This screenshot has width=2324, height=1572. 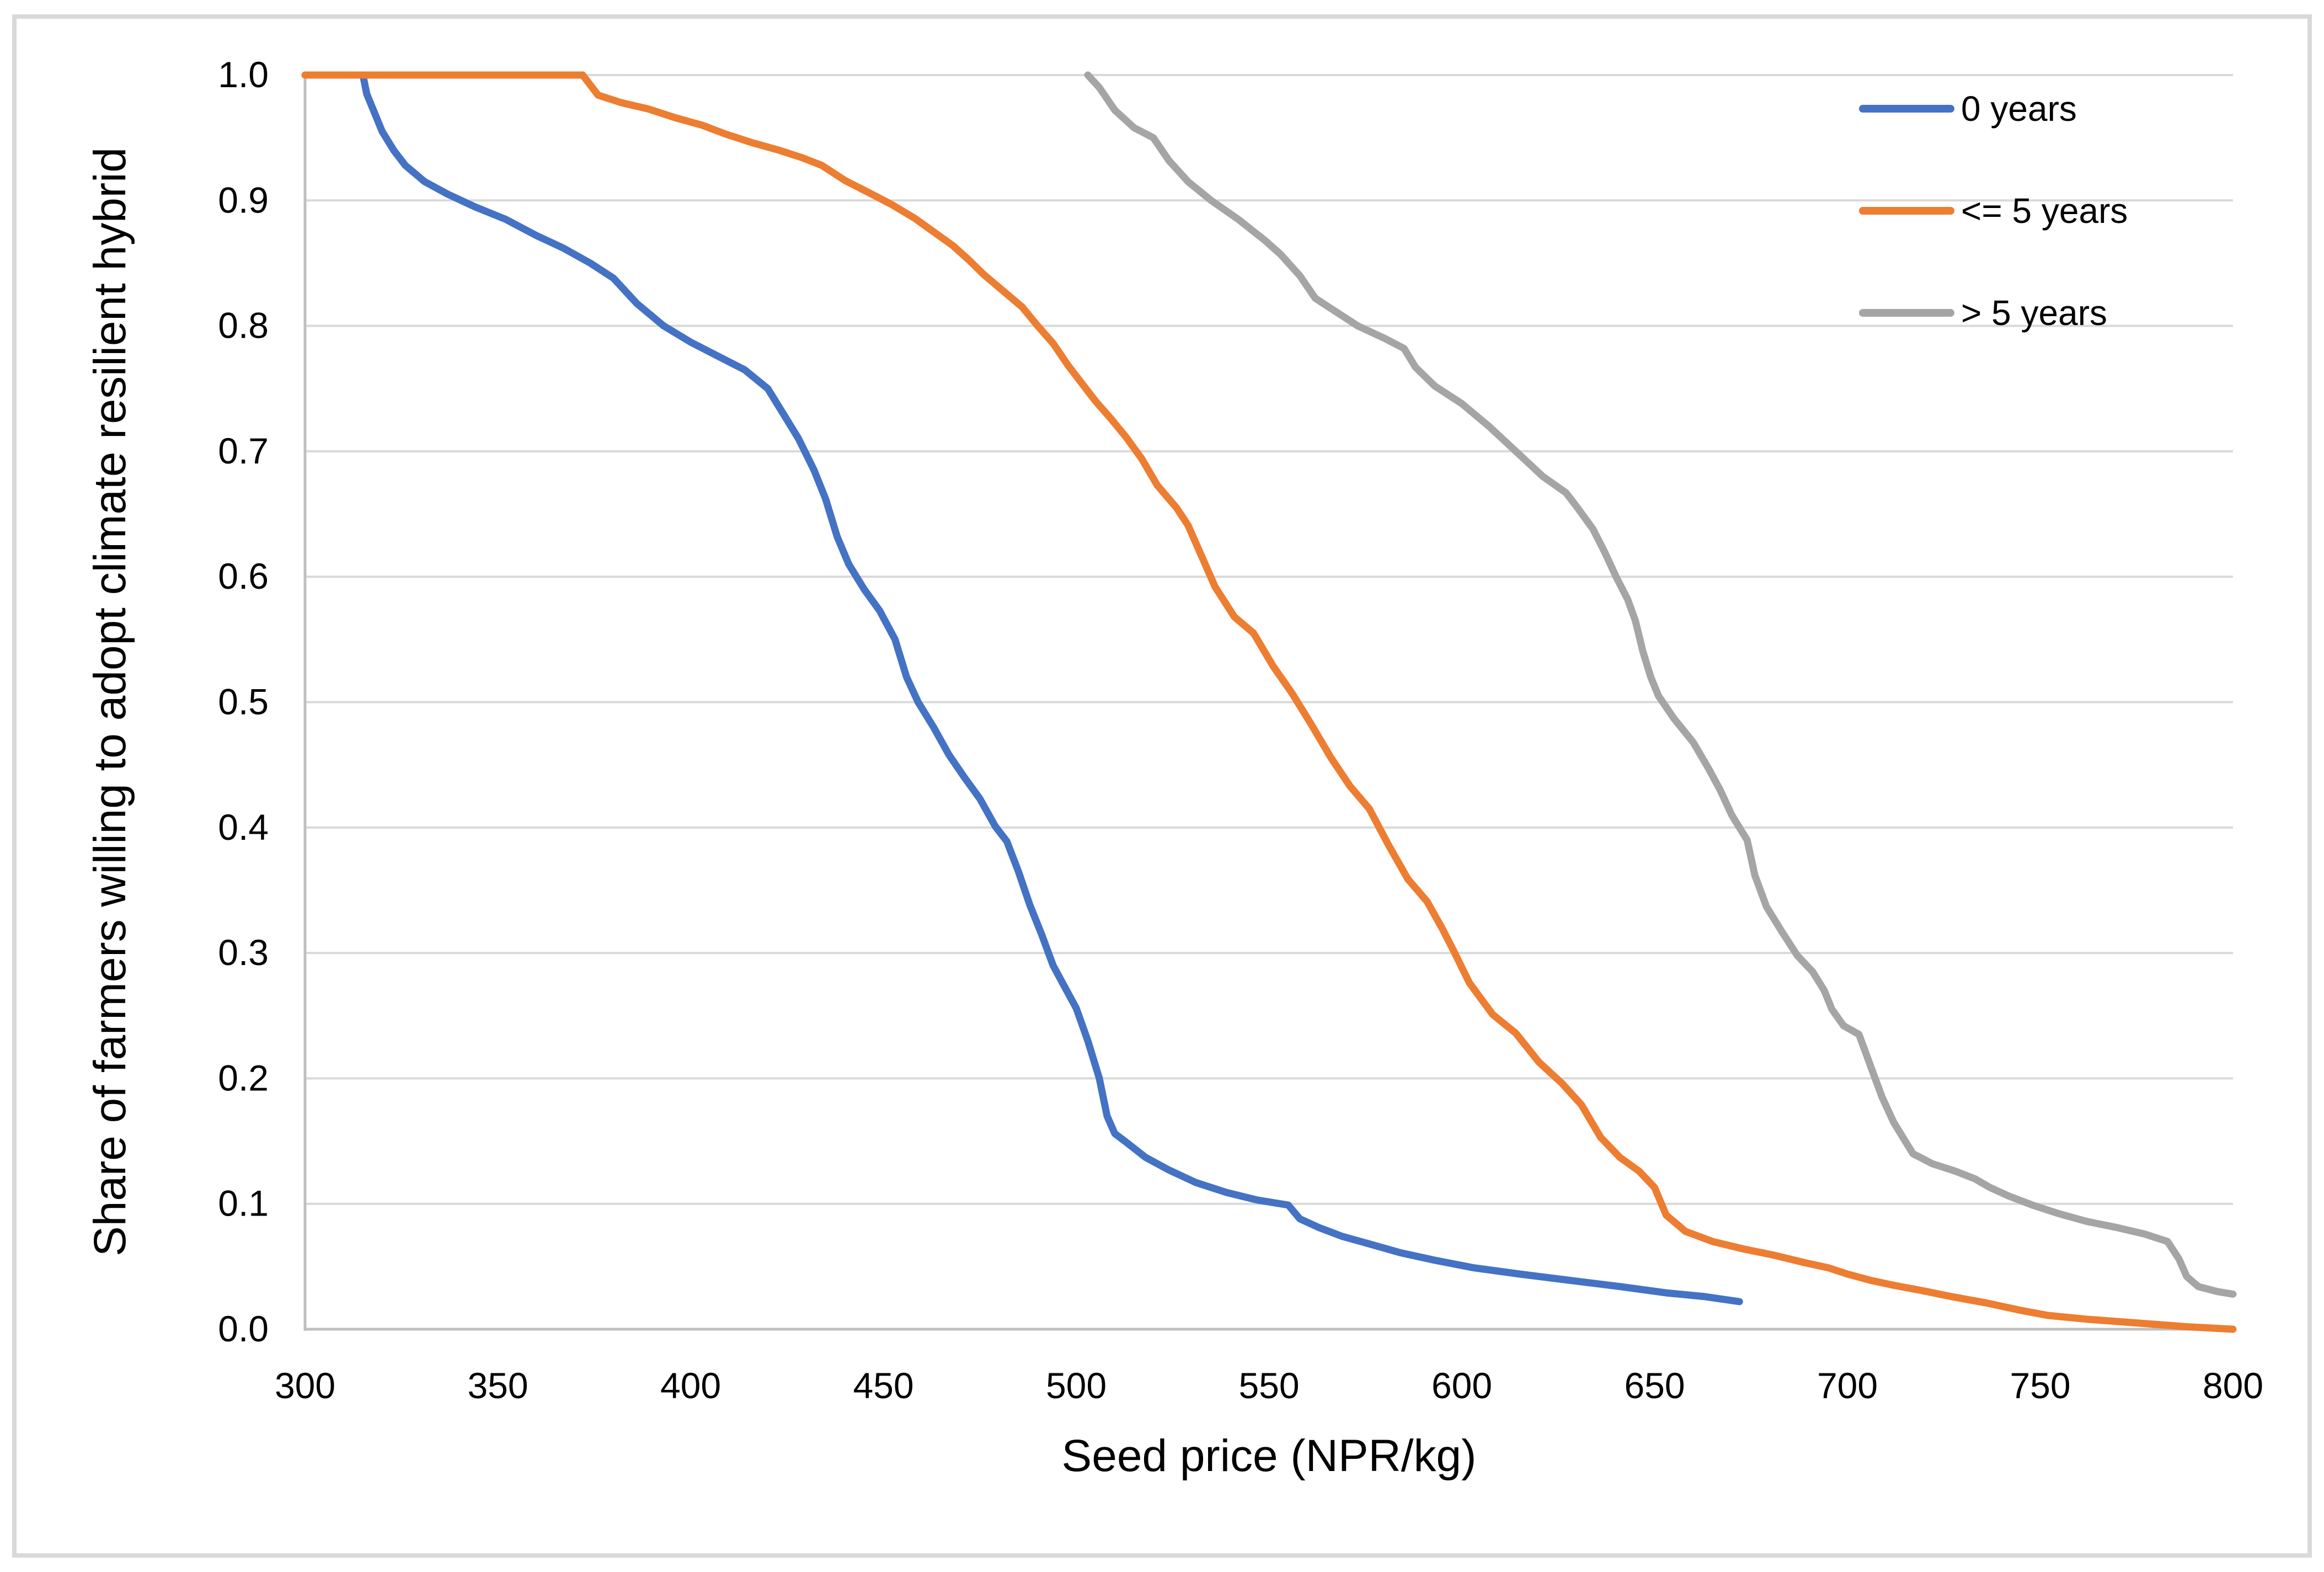 What do you see at coordinates (690, 1386) in the screenshot?
I see `x-tick-label: 400` at bounding box center [690, 1386].